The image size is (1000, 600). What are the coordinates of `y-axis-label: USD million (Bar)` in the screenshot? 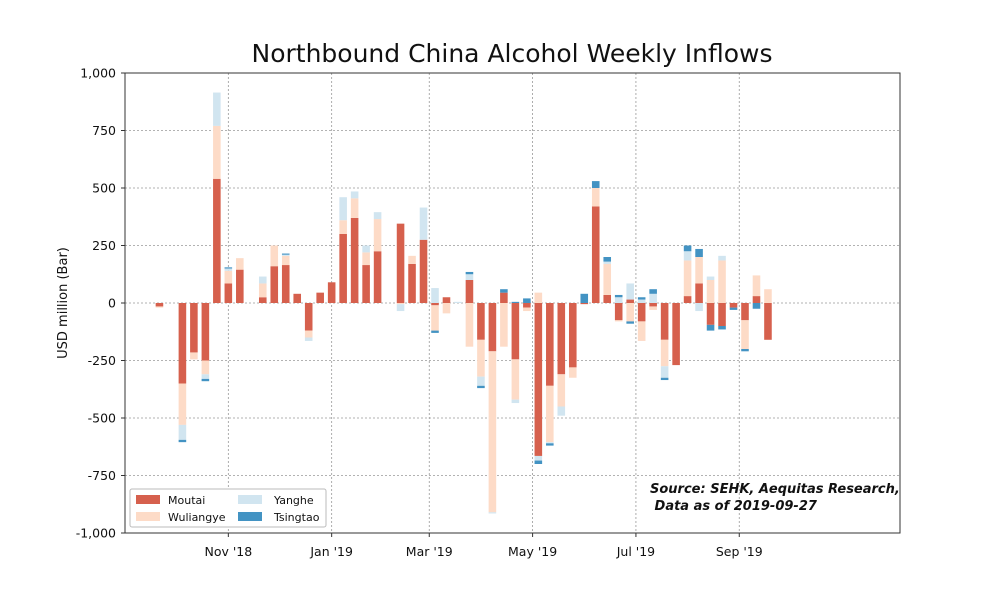 It's located at (63, 303).